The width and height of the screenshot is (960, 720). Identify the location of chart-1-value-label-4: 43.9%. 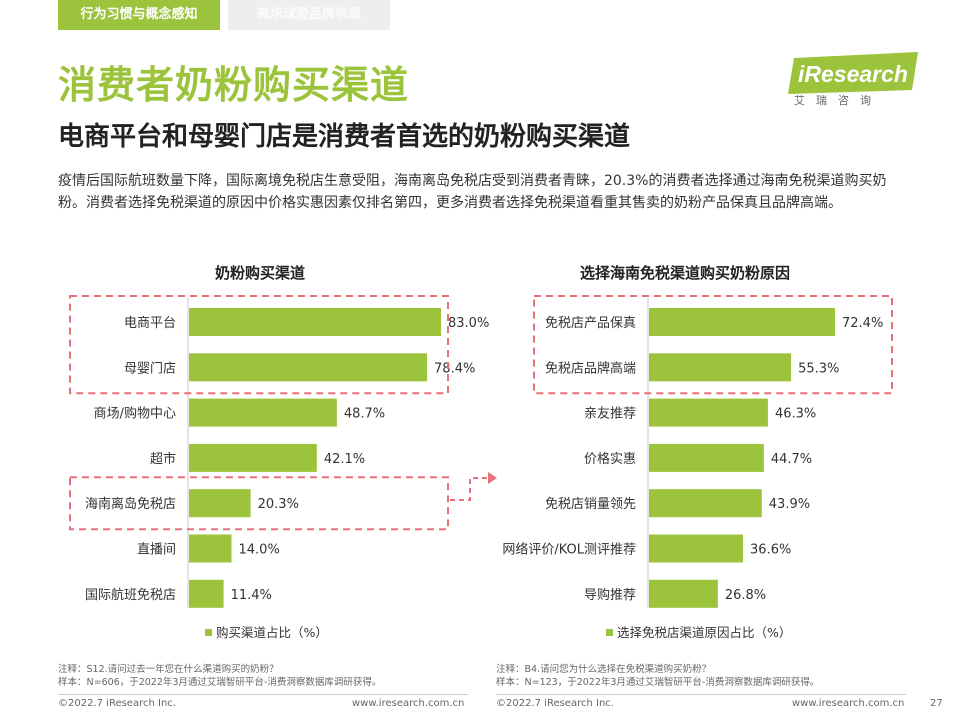
(789, 504).